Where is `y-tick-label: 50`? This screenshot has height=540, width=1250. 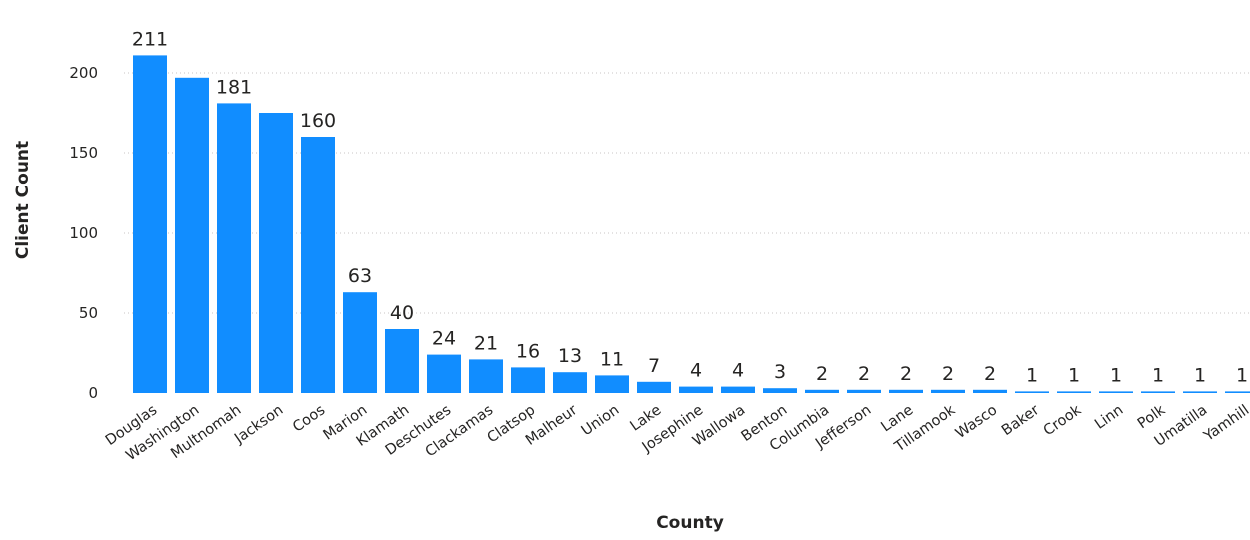 y-tick-label: 50 is located at coordinates (88, 313).